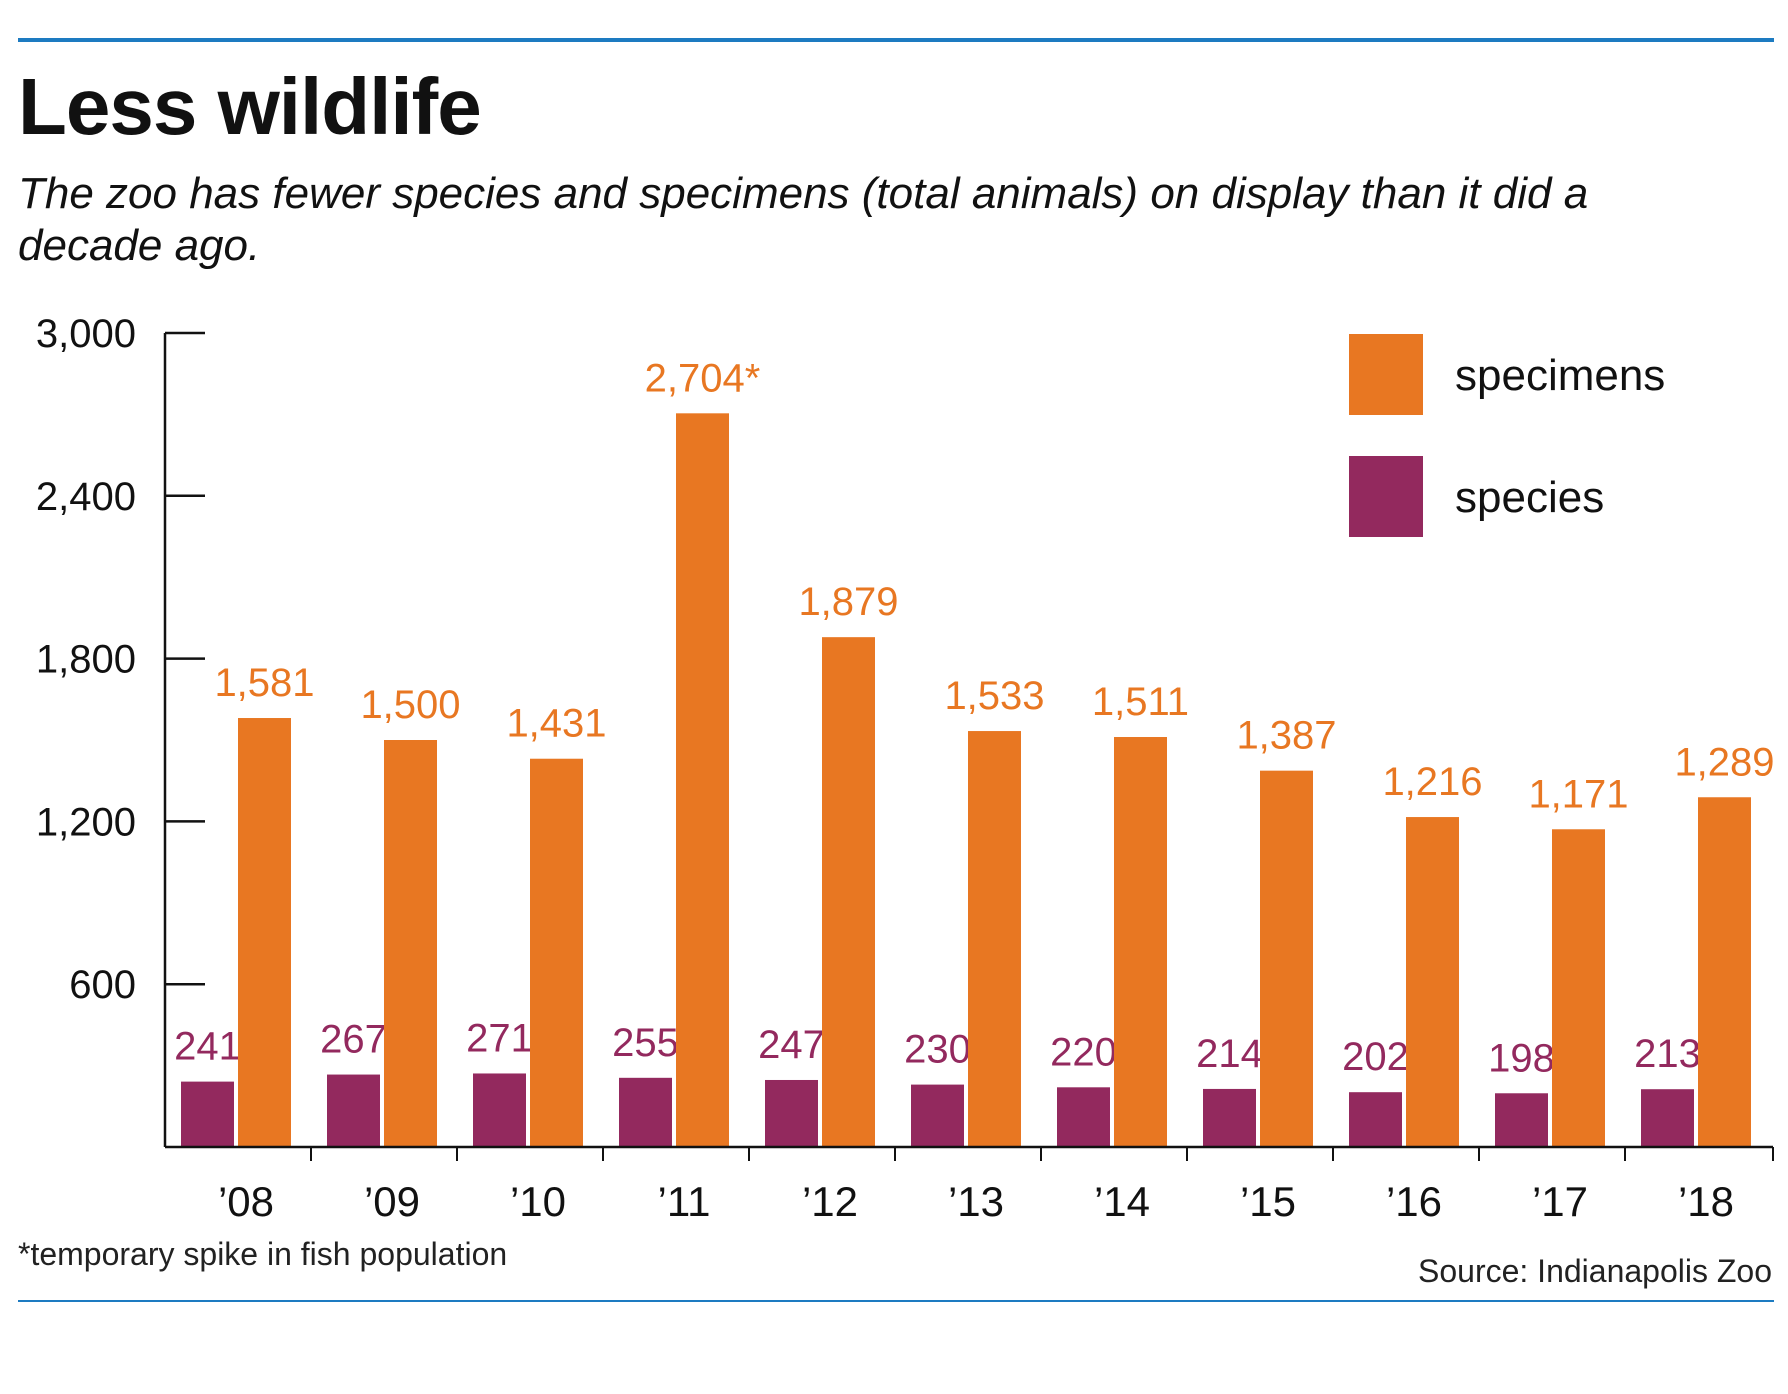 The width and height of the screenshot is (1788, 1394). Describe the element at coordinates (1286, 736) in the screenshot. I see `specimens-value-label-7: 1,387` at that location.